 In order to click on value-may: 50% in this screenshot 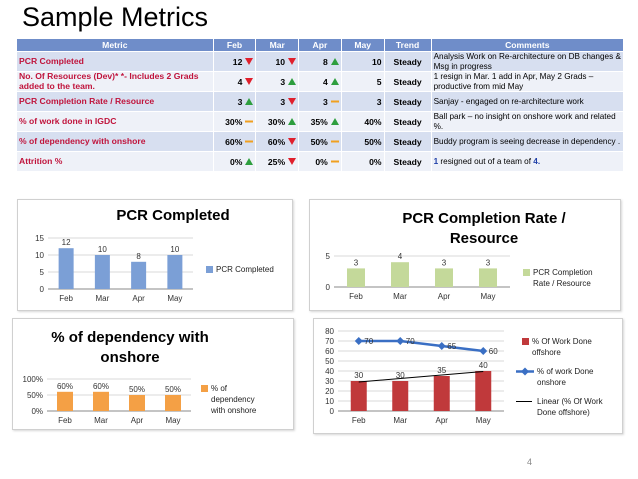, I will do `click(362, 141)`.